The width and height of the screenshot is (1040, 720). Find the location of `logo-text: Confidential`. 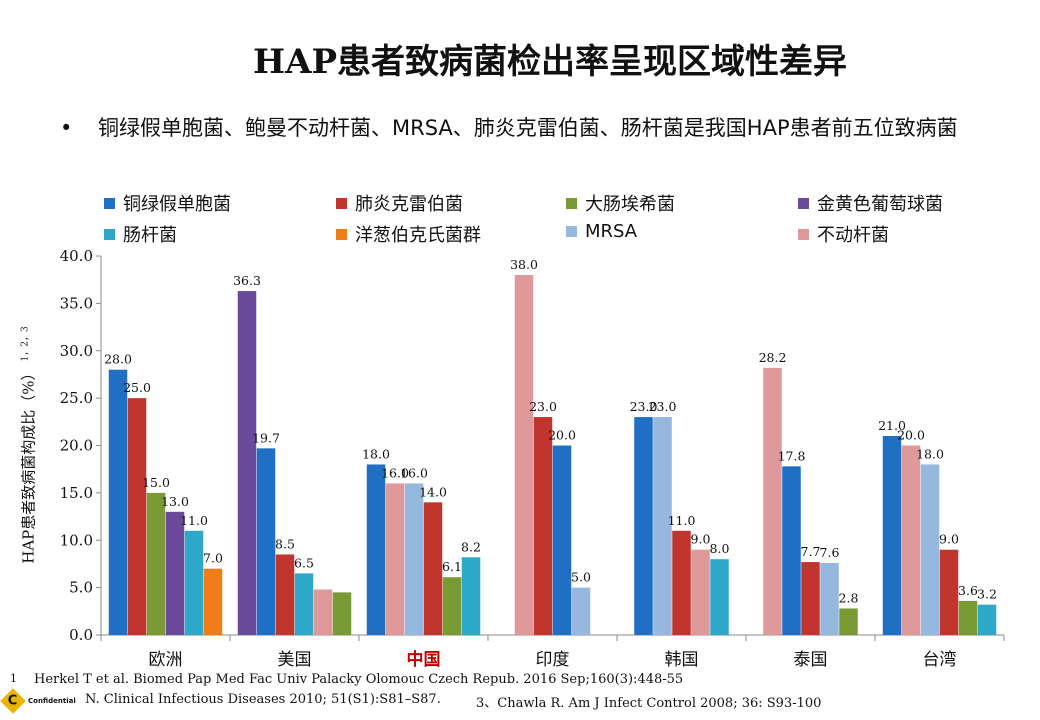

logo-text: Confidential is located at coordinates (52, 701).